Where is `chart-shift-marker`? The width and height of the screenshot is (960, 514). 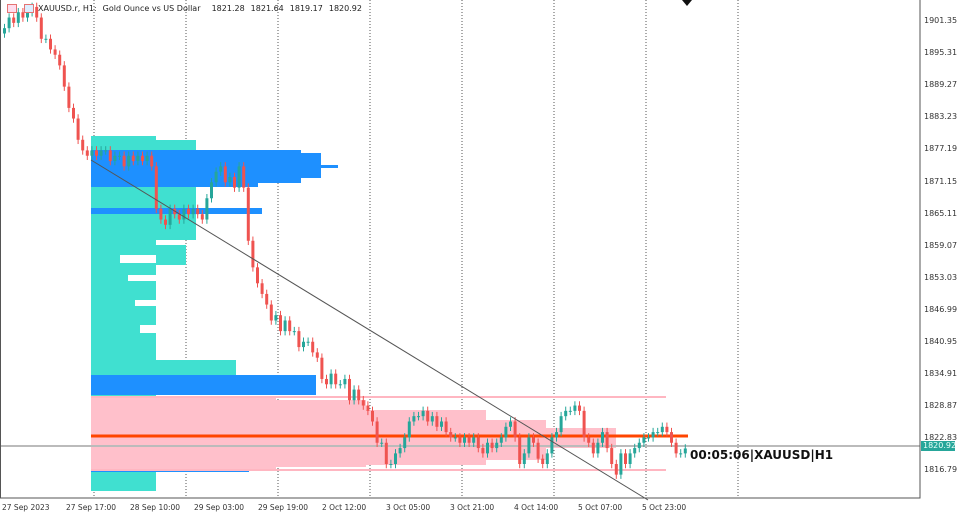 chart-shift-marker is located at coordinates (687, 3).